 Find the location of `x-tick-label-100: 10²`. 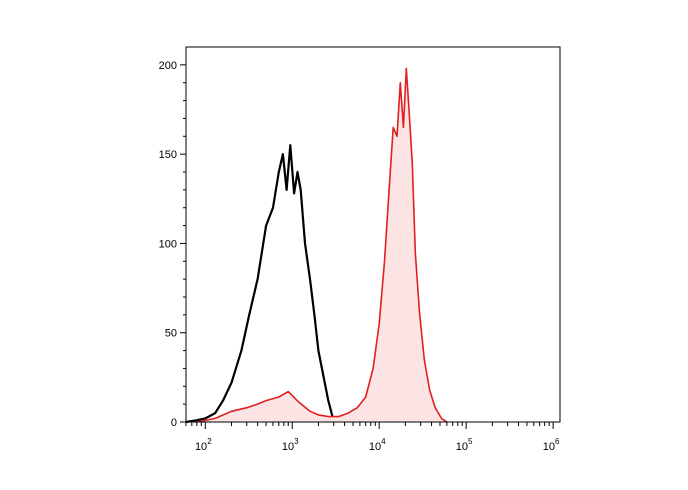

x-tick-label-100: 10² is located at coordinates (203, 445).